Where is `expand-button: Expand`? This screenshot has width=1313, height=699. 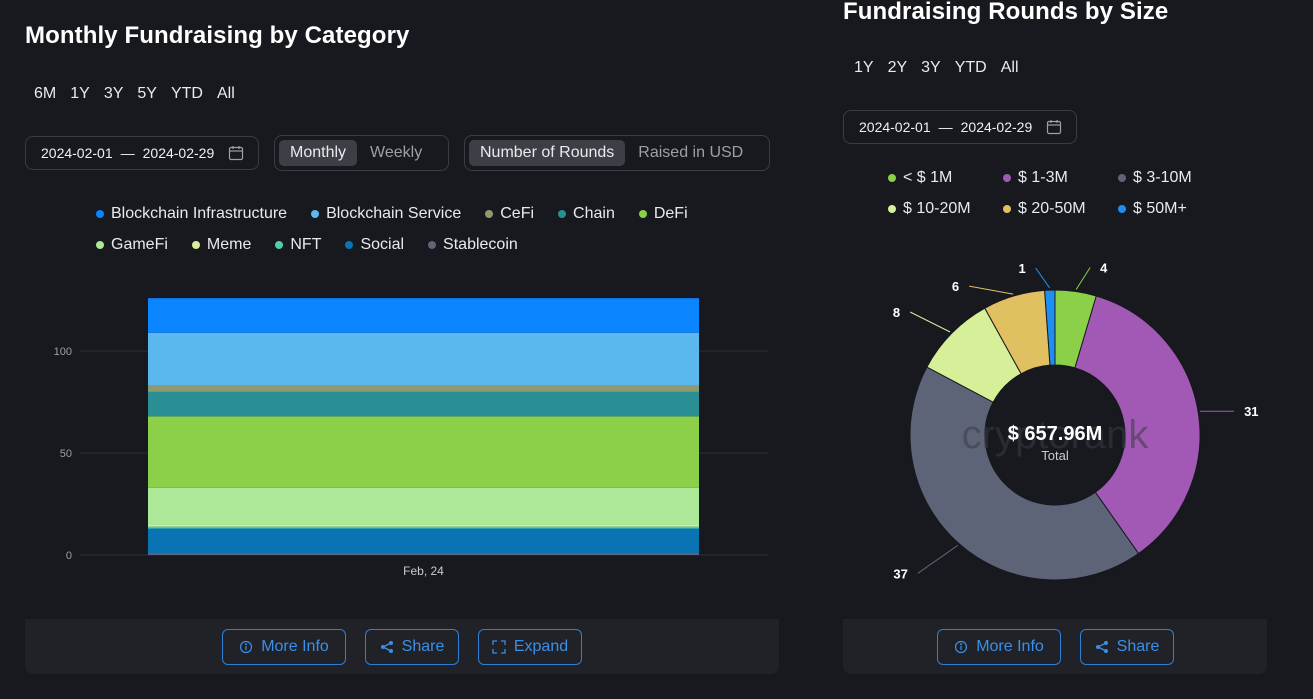 expand-button: Expand is located at coordinates (530, 647).